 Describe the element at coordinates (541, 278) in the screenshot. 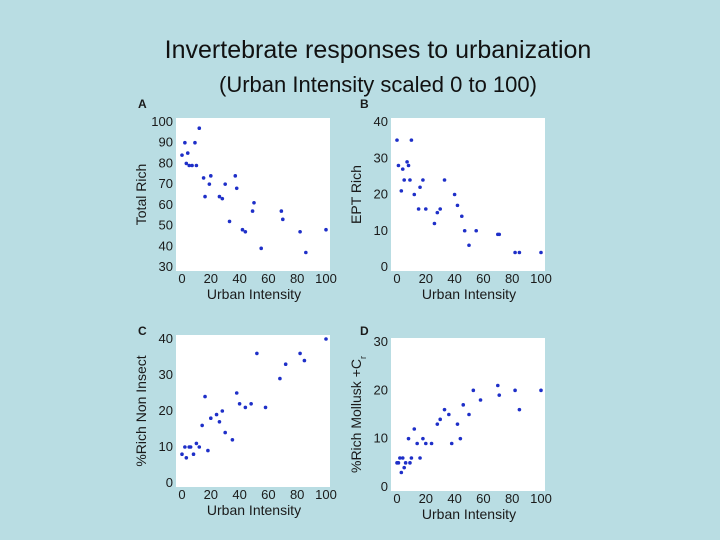

I see `panel-b-x-tick-label: 100` at that location.